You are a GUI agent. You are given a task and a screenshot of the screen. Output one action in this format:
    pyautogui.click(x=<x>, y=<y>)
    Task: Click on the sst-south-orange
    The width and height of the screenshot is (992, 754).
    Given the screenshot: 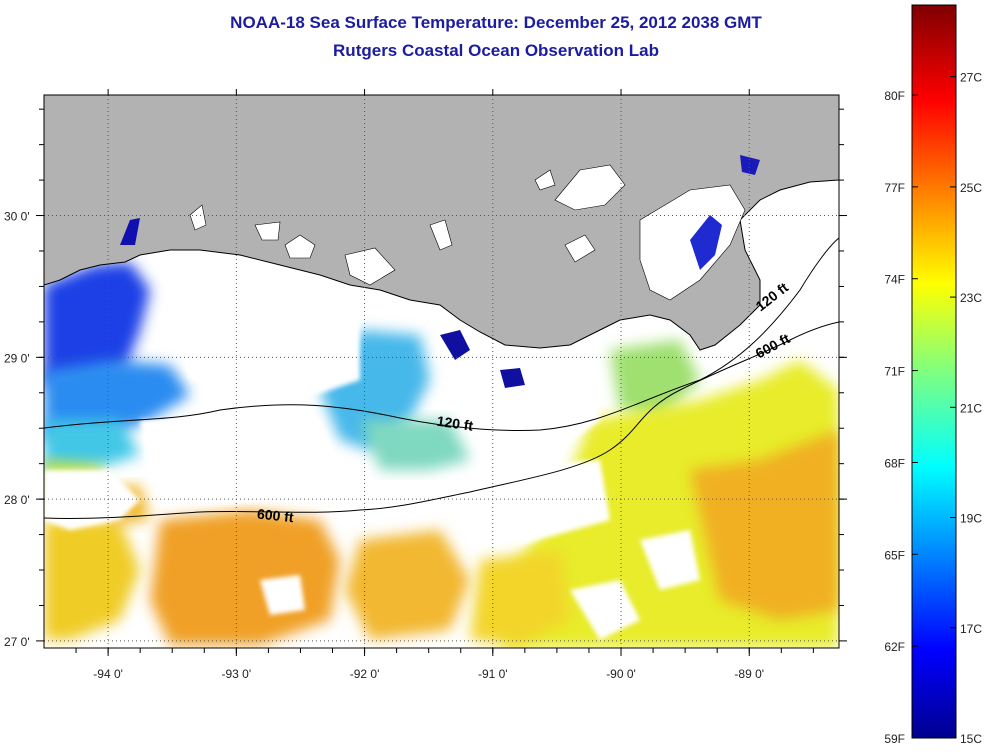 What is the action you would take?
    pyautogui.click(x=245, y=577)
    